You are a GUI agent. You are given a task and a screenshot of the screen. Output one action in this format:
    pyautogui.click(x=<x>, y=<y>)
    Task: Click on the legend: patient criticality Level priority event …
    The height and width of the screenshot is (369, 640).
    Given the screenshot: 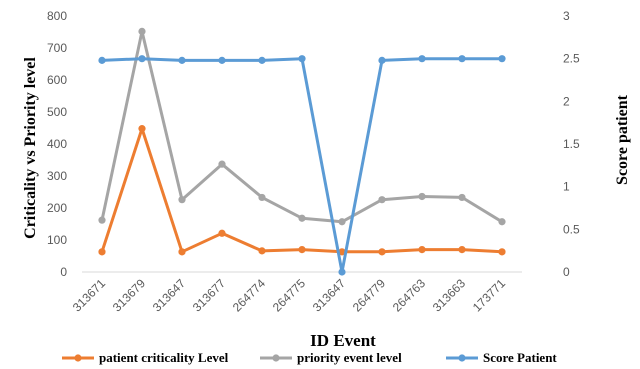 What is the action you would take?
    pyautogui.click(x=309, y=357)
    